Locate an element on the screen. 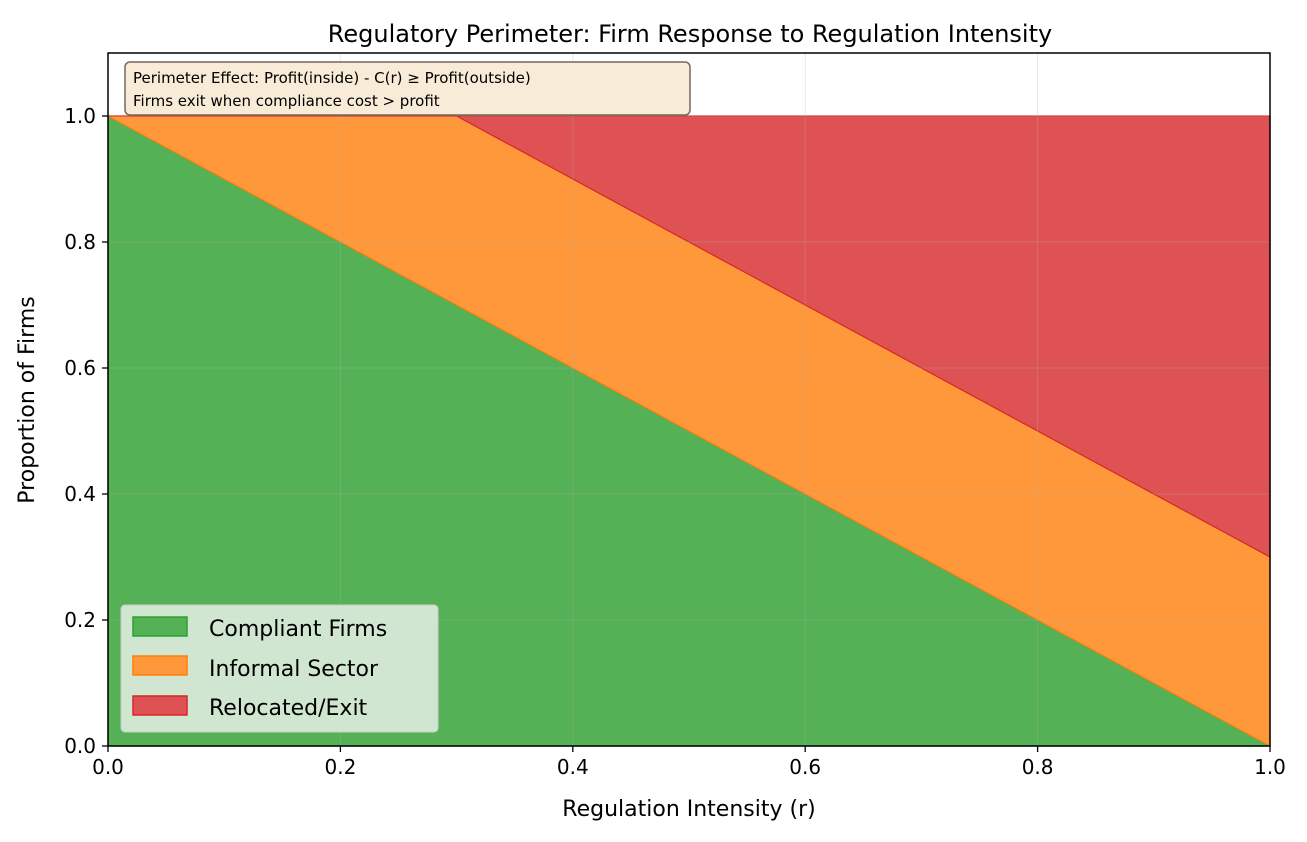  y-tick-label: 0.0 is located at coordinates (80, 746).